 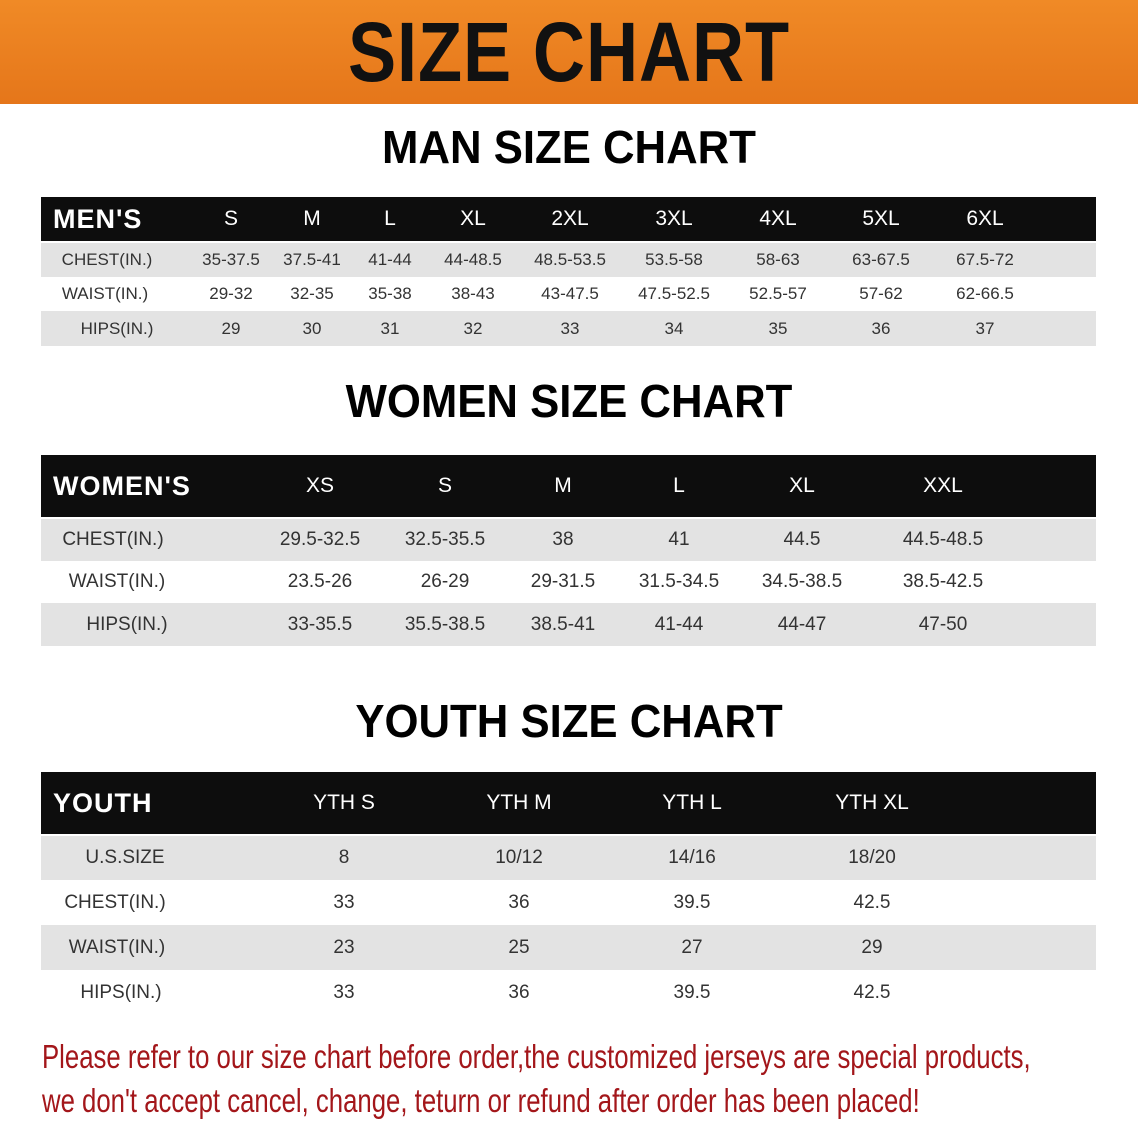 I want to click on header-size: YTH M, so click(x=519, y=802).